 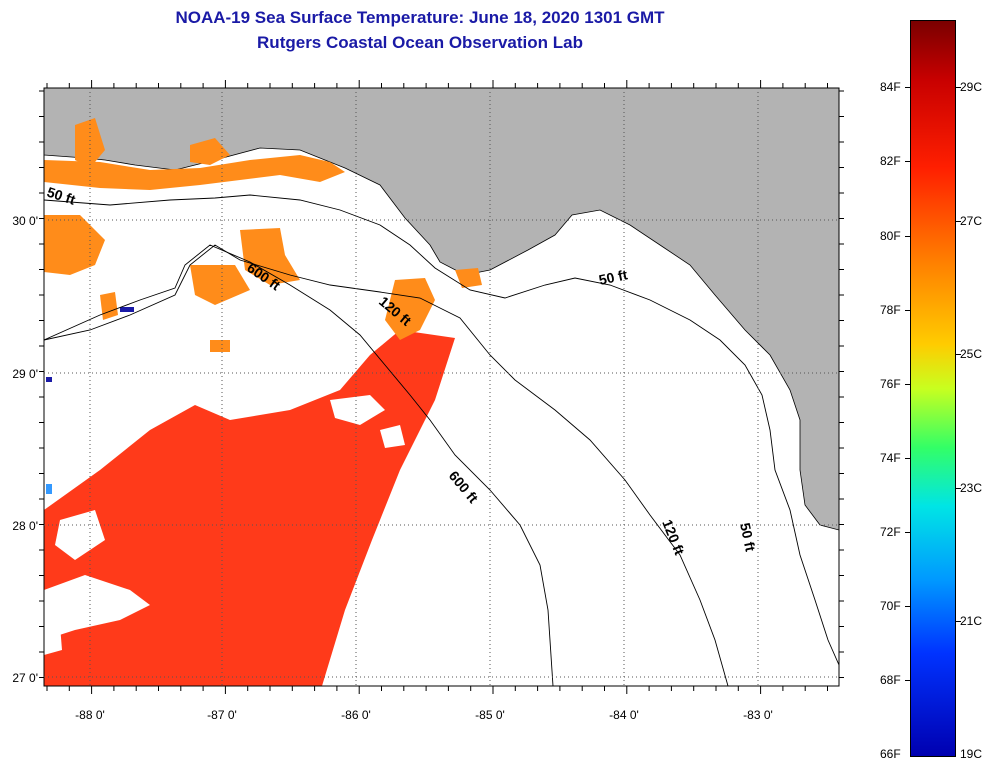 I want to click on colorbar-c-label: 19C, so click(x=971, y=754).